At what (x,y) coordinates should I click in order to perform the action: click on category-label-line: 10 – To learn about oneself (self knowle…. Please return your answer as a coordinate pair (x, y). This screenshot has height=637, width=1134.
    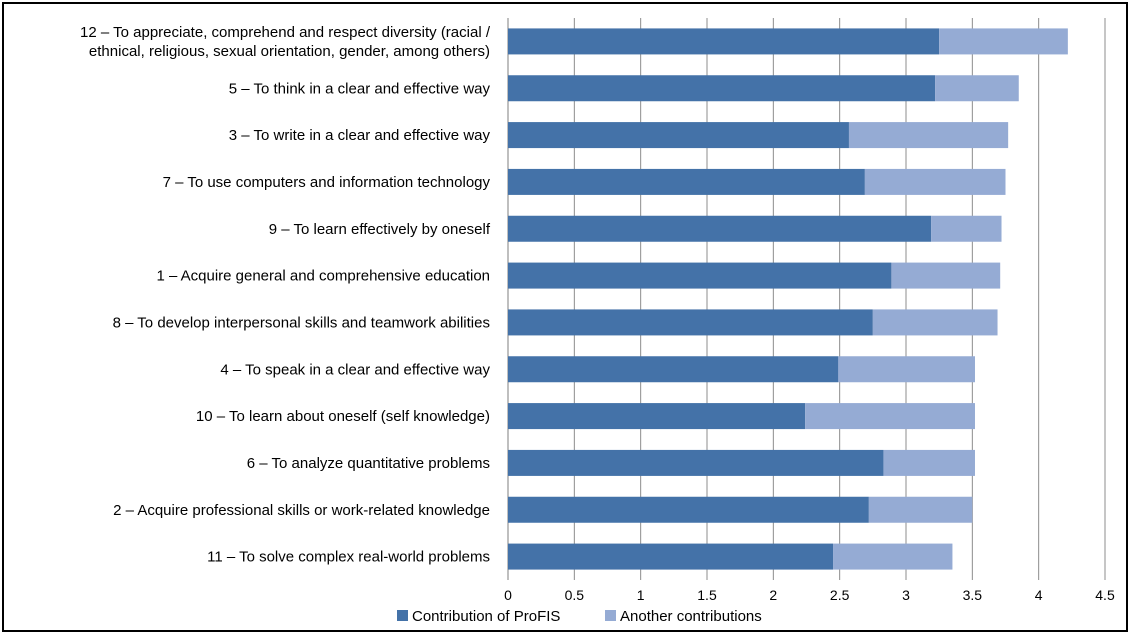
    Looking at the image, I should click on (343, 416).